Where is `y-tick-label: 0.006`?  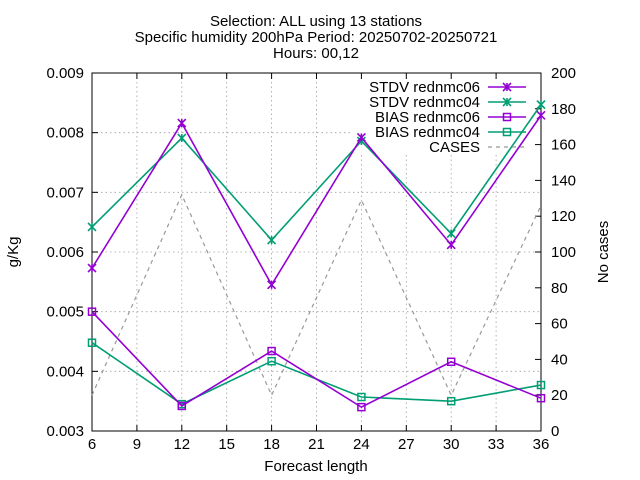
y-tick-label: 0.006 is located at coordinates (65, 252).